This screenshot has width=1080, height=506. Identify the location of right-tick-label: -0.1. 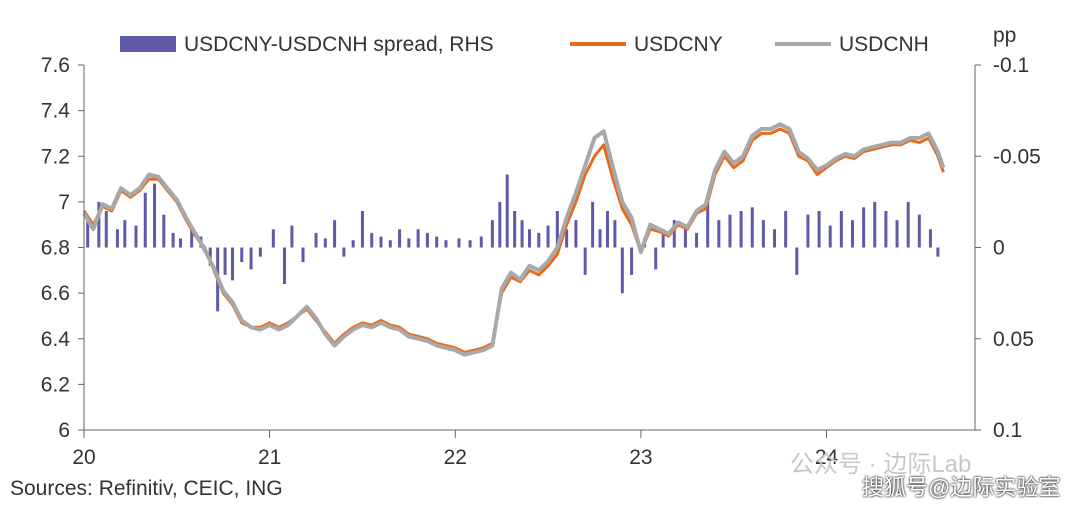
(1011, 65).